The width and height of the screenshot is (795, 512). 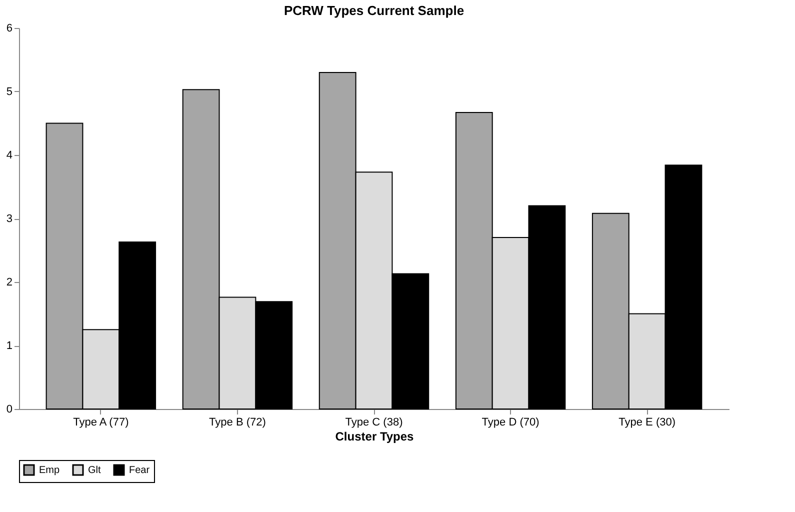 What do you see at coordinates (9, 219) in the screenshot?
I see `y-tick-label: 3` at bounding box center [9, 219].